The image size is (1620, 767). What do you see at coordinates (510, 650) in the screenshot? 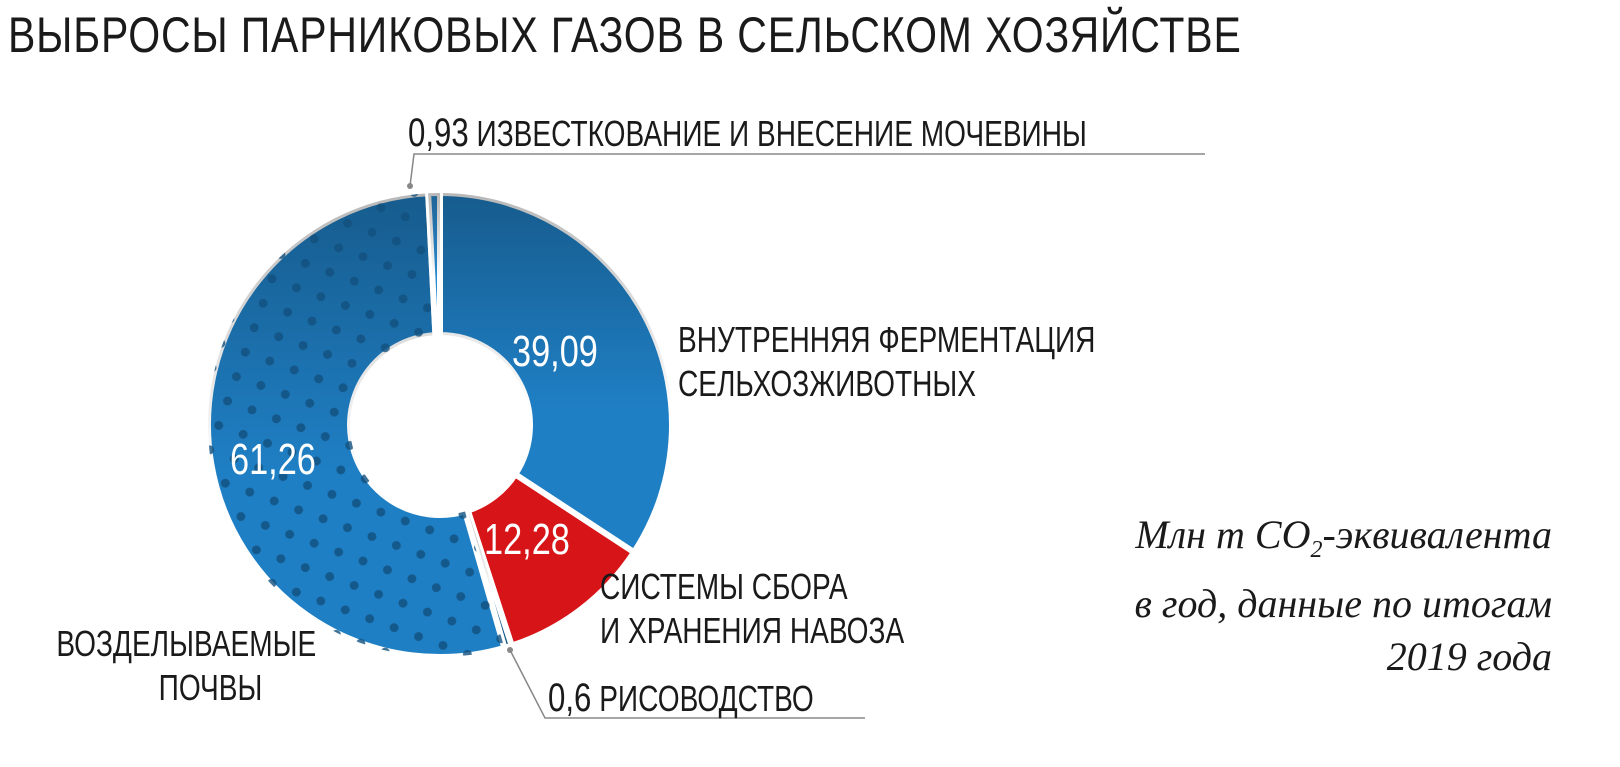
I see `leader-dot-rice` at bounding box center [510, 650].